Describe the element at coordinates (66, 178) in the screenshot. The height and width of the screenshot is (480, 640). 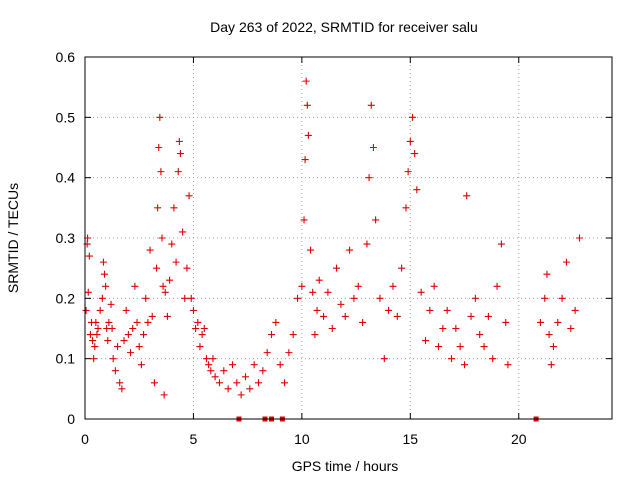
I see `y-tick-label: 0.4` at that location.